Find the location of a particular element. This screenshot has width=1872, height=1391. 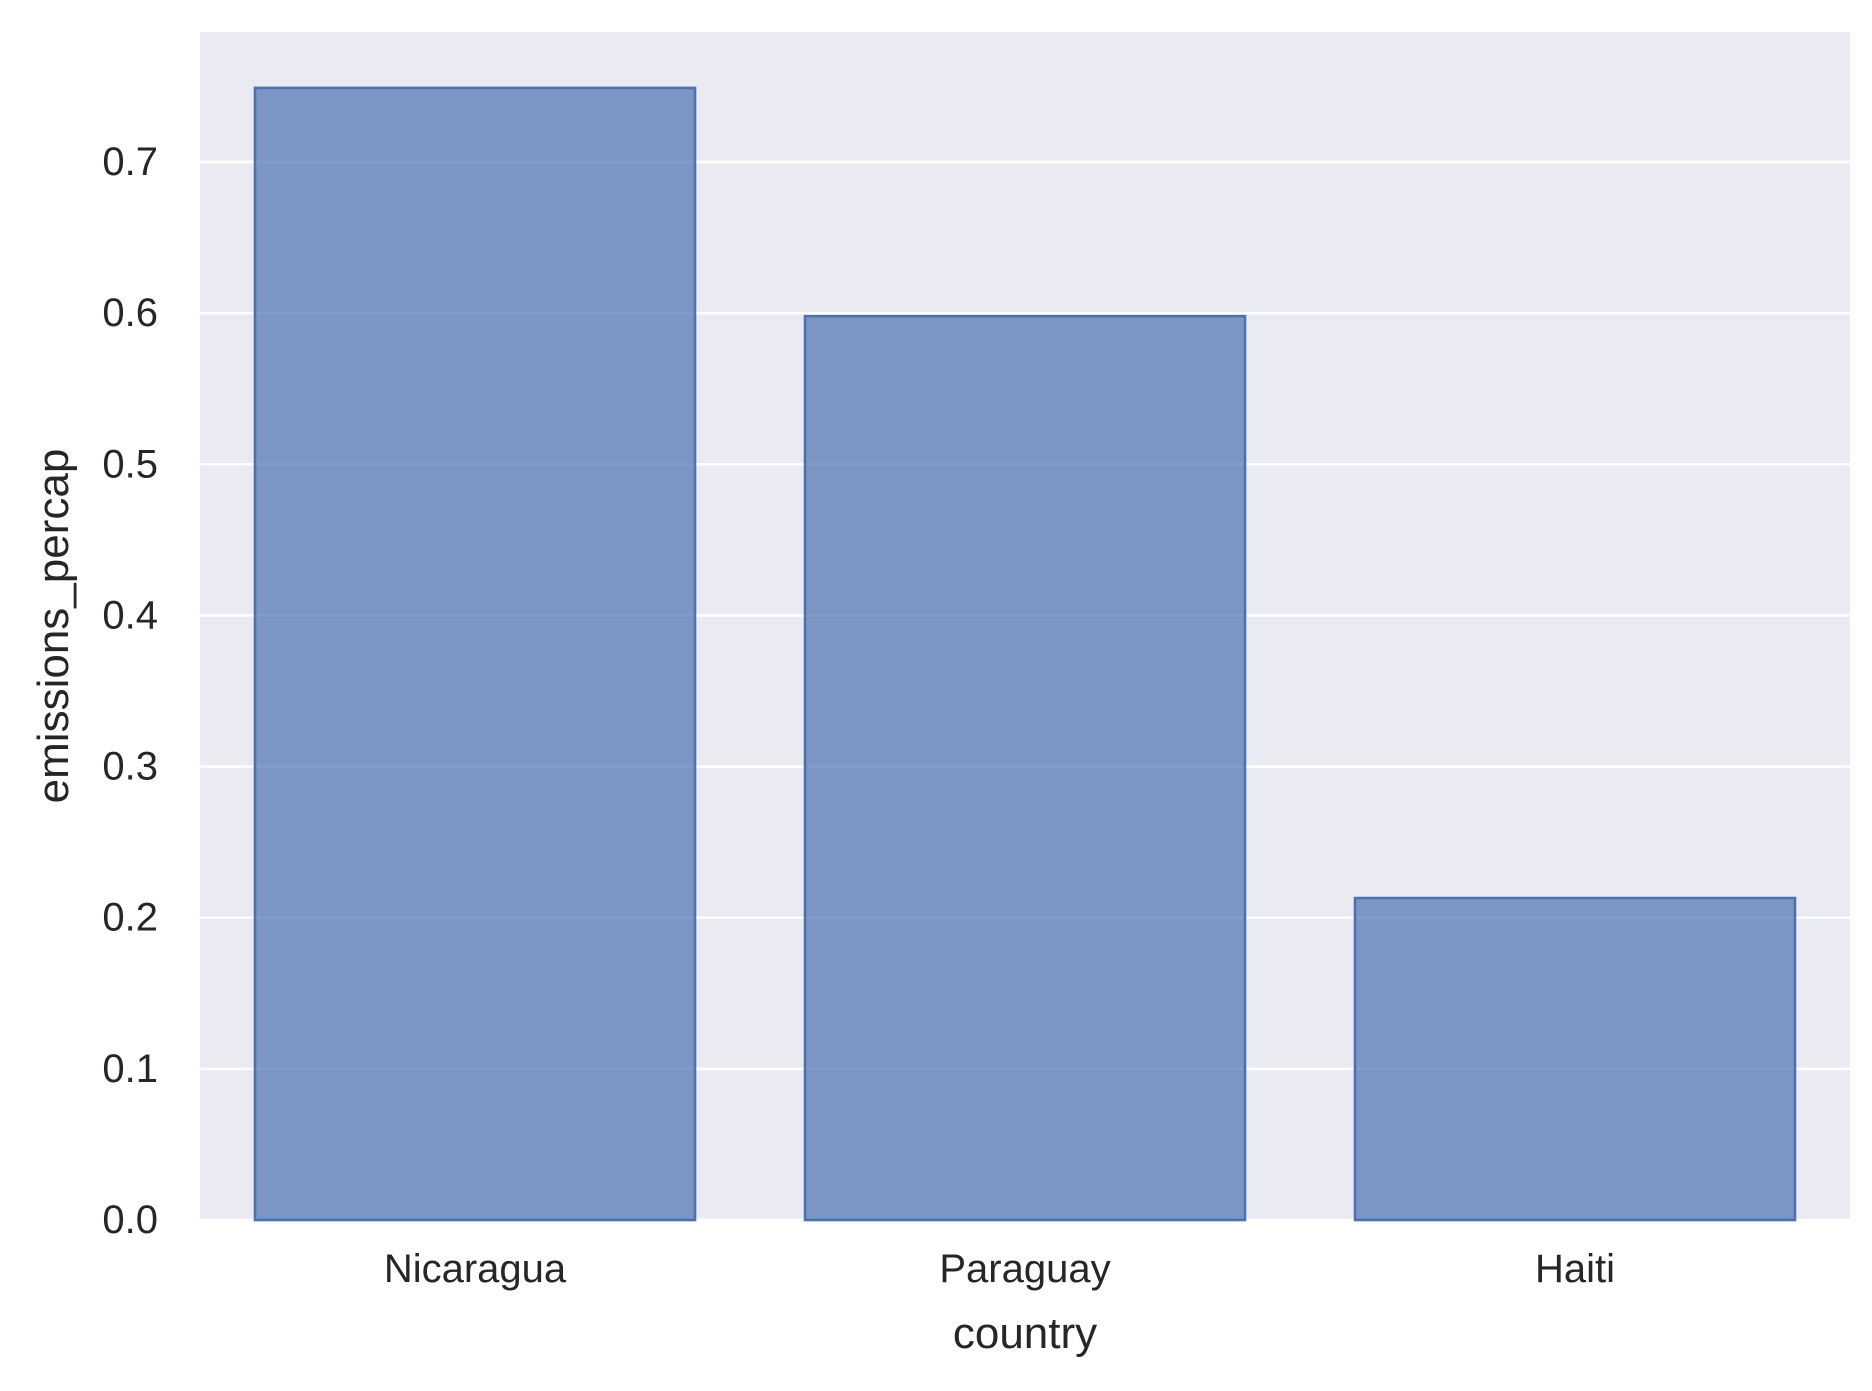

y-tick-label: 0.4 is located at coordinates (130, 615).